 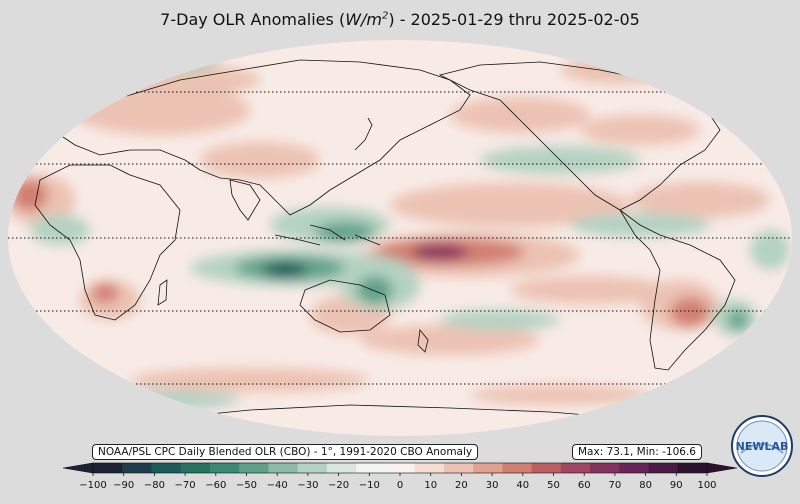 What do you see at coordinates (307, 485) in the screenshot?
I see `colorbar-tick-label: −30` at bounding box center [307, 485].